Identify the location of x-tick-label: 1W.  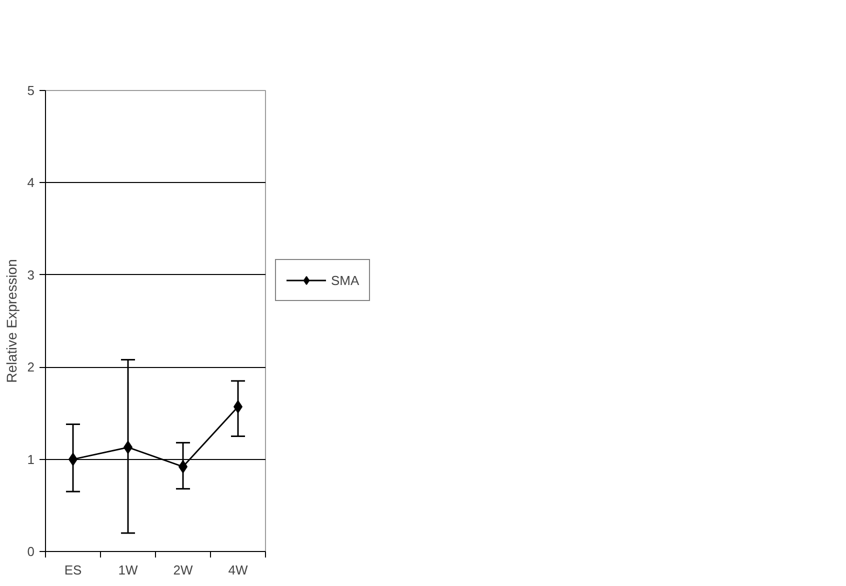
(128, 570).